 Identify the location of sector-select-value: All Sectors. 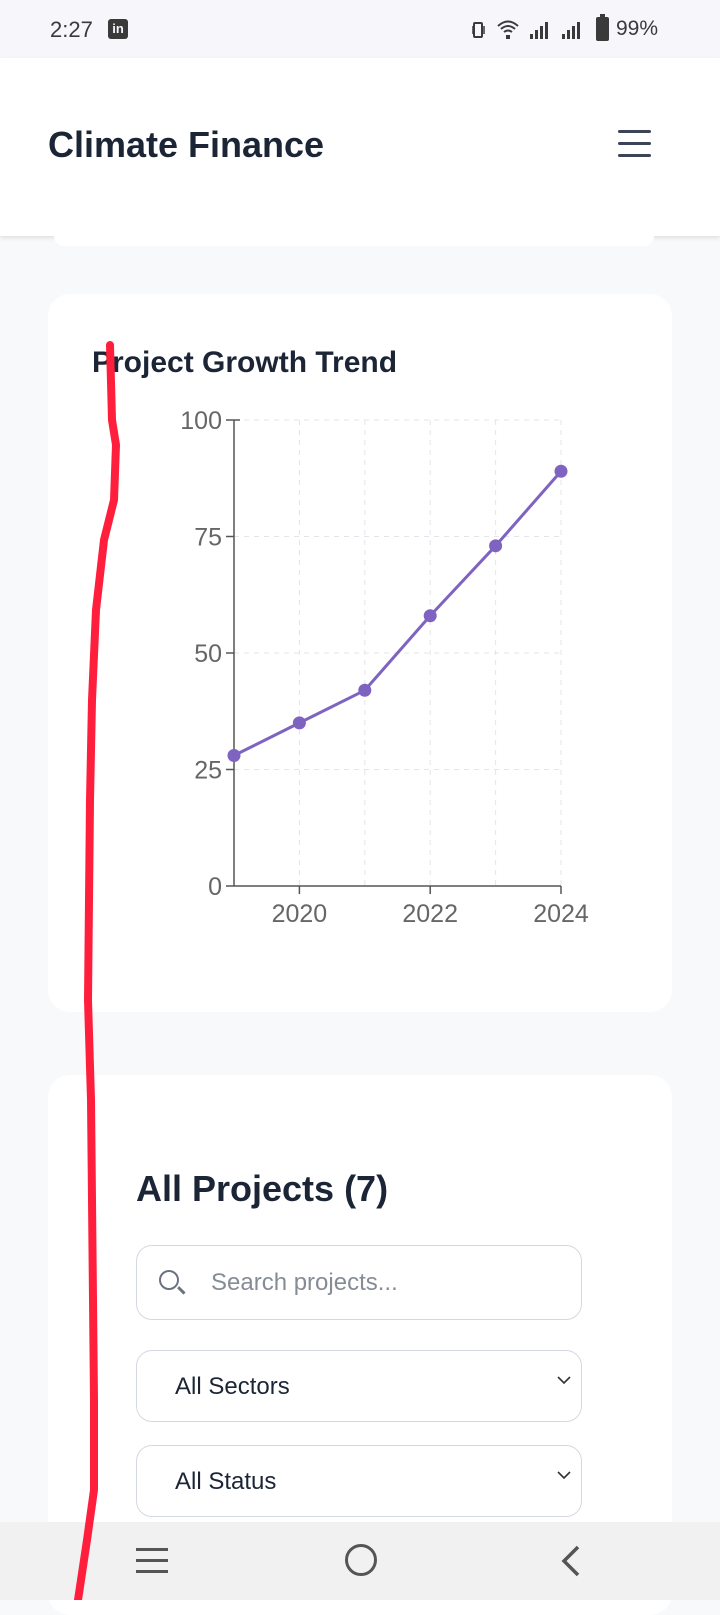
(232, 1386).